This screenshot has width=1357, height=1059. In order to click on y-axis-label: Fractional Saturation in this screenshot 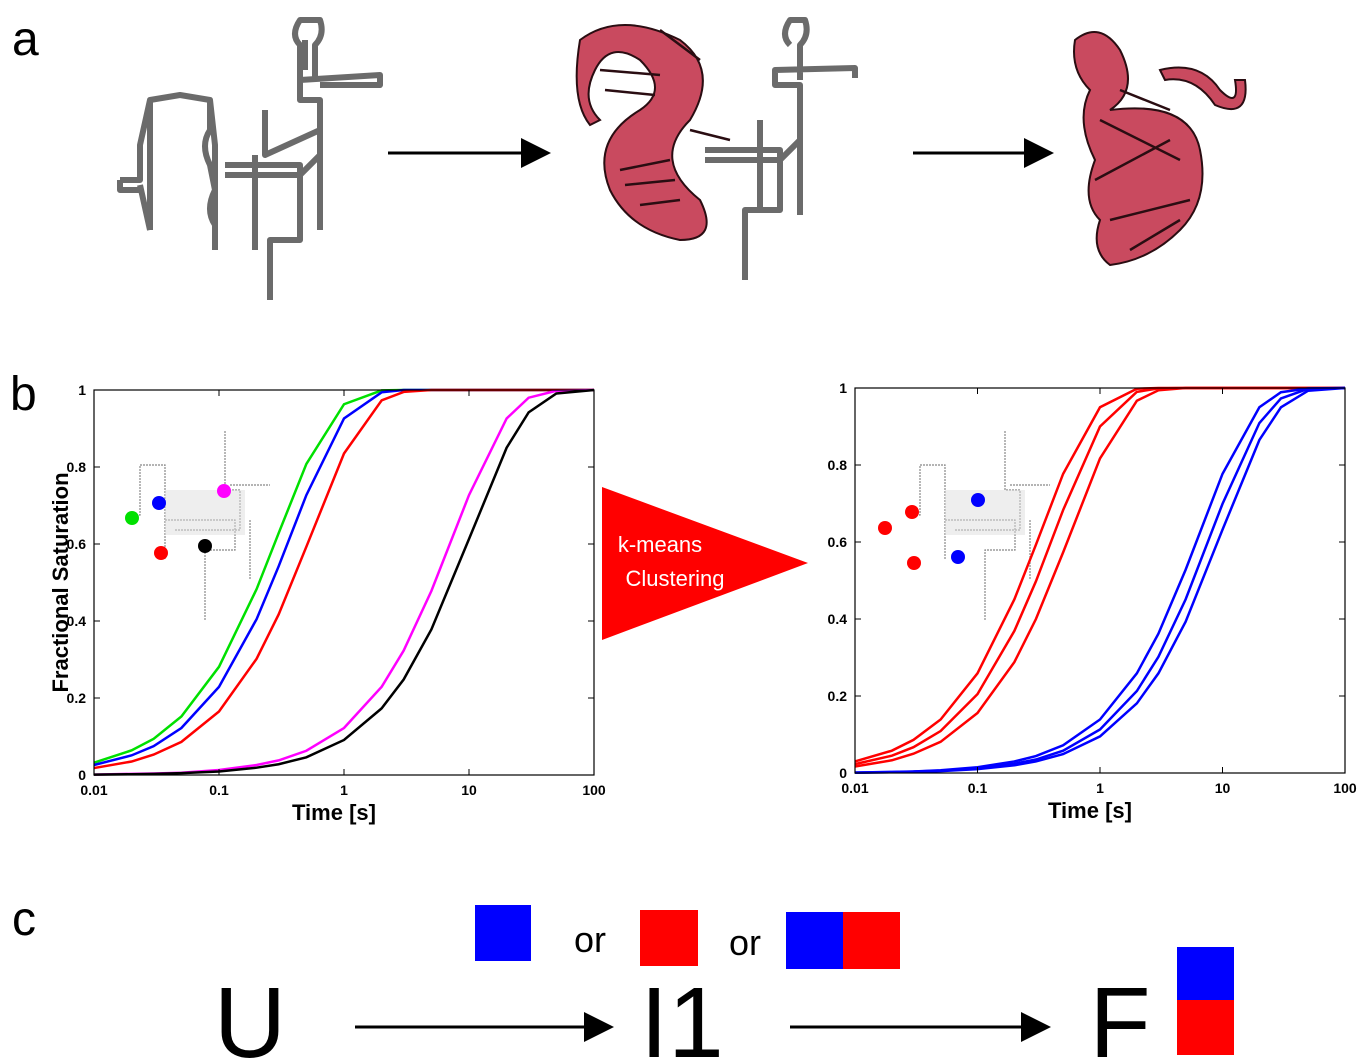, I will do `click(60, 582)`.